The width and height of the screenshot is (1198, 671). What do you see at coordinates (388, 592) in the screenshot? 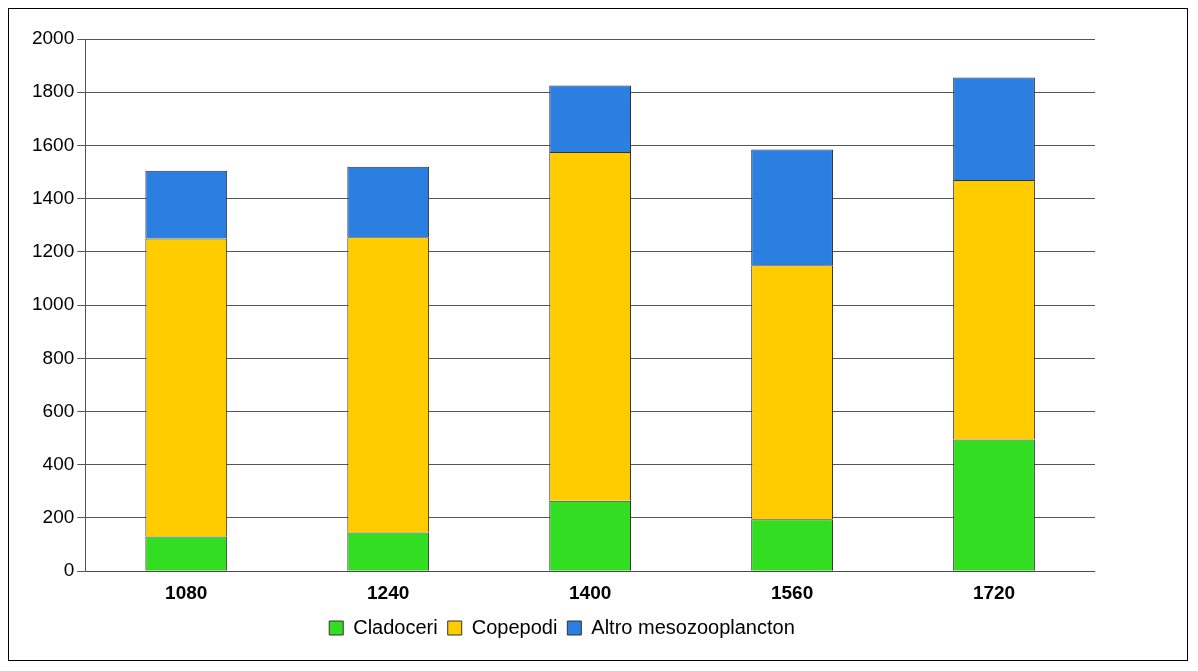
I see `x-tick-label: 1240` at bounding box center [388, 592].